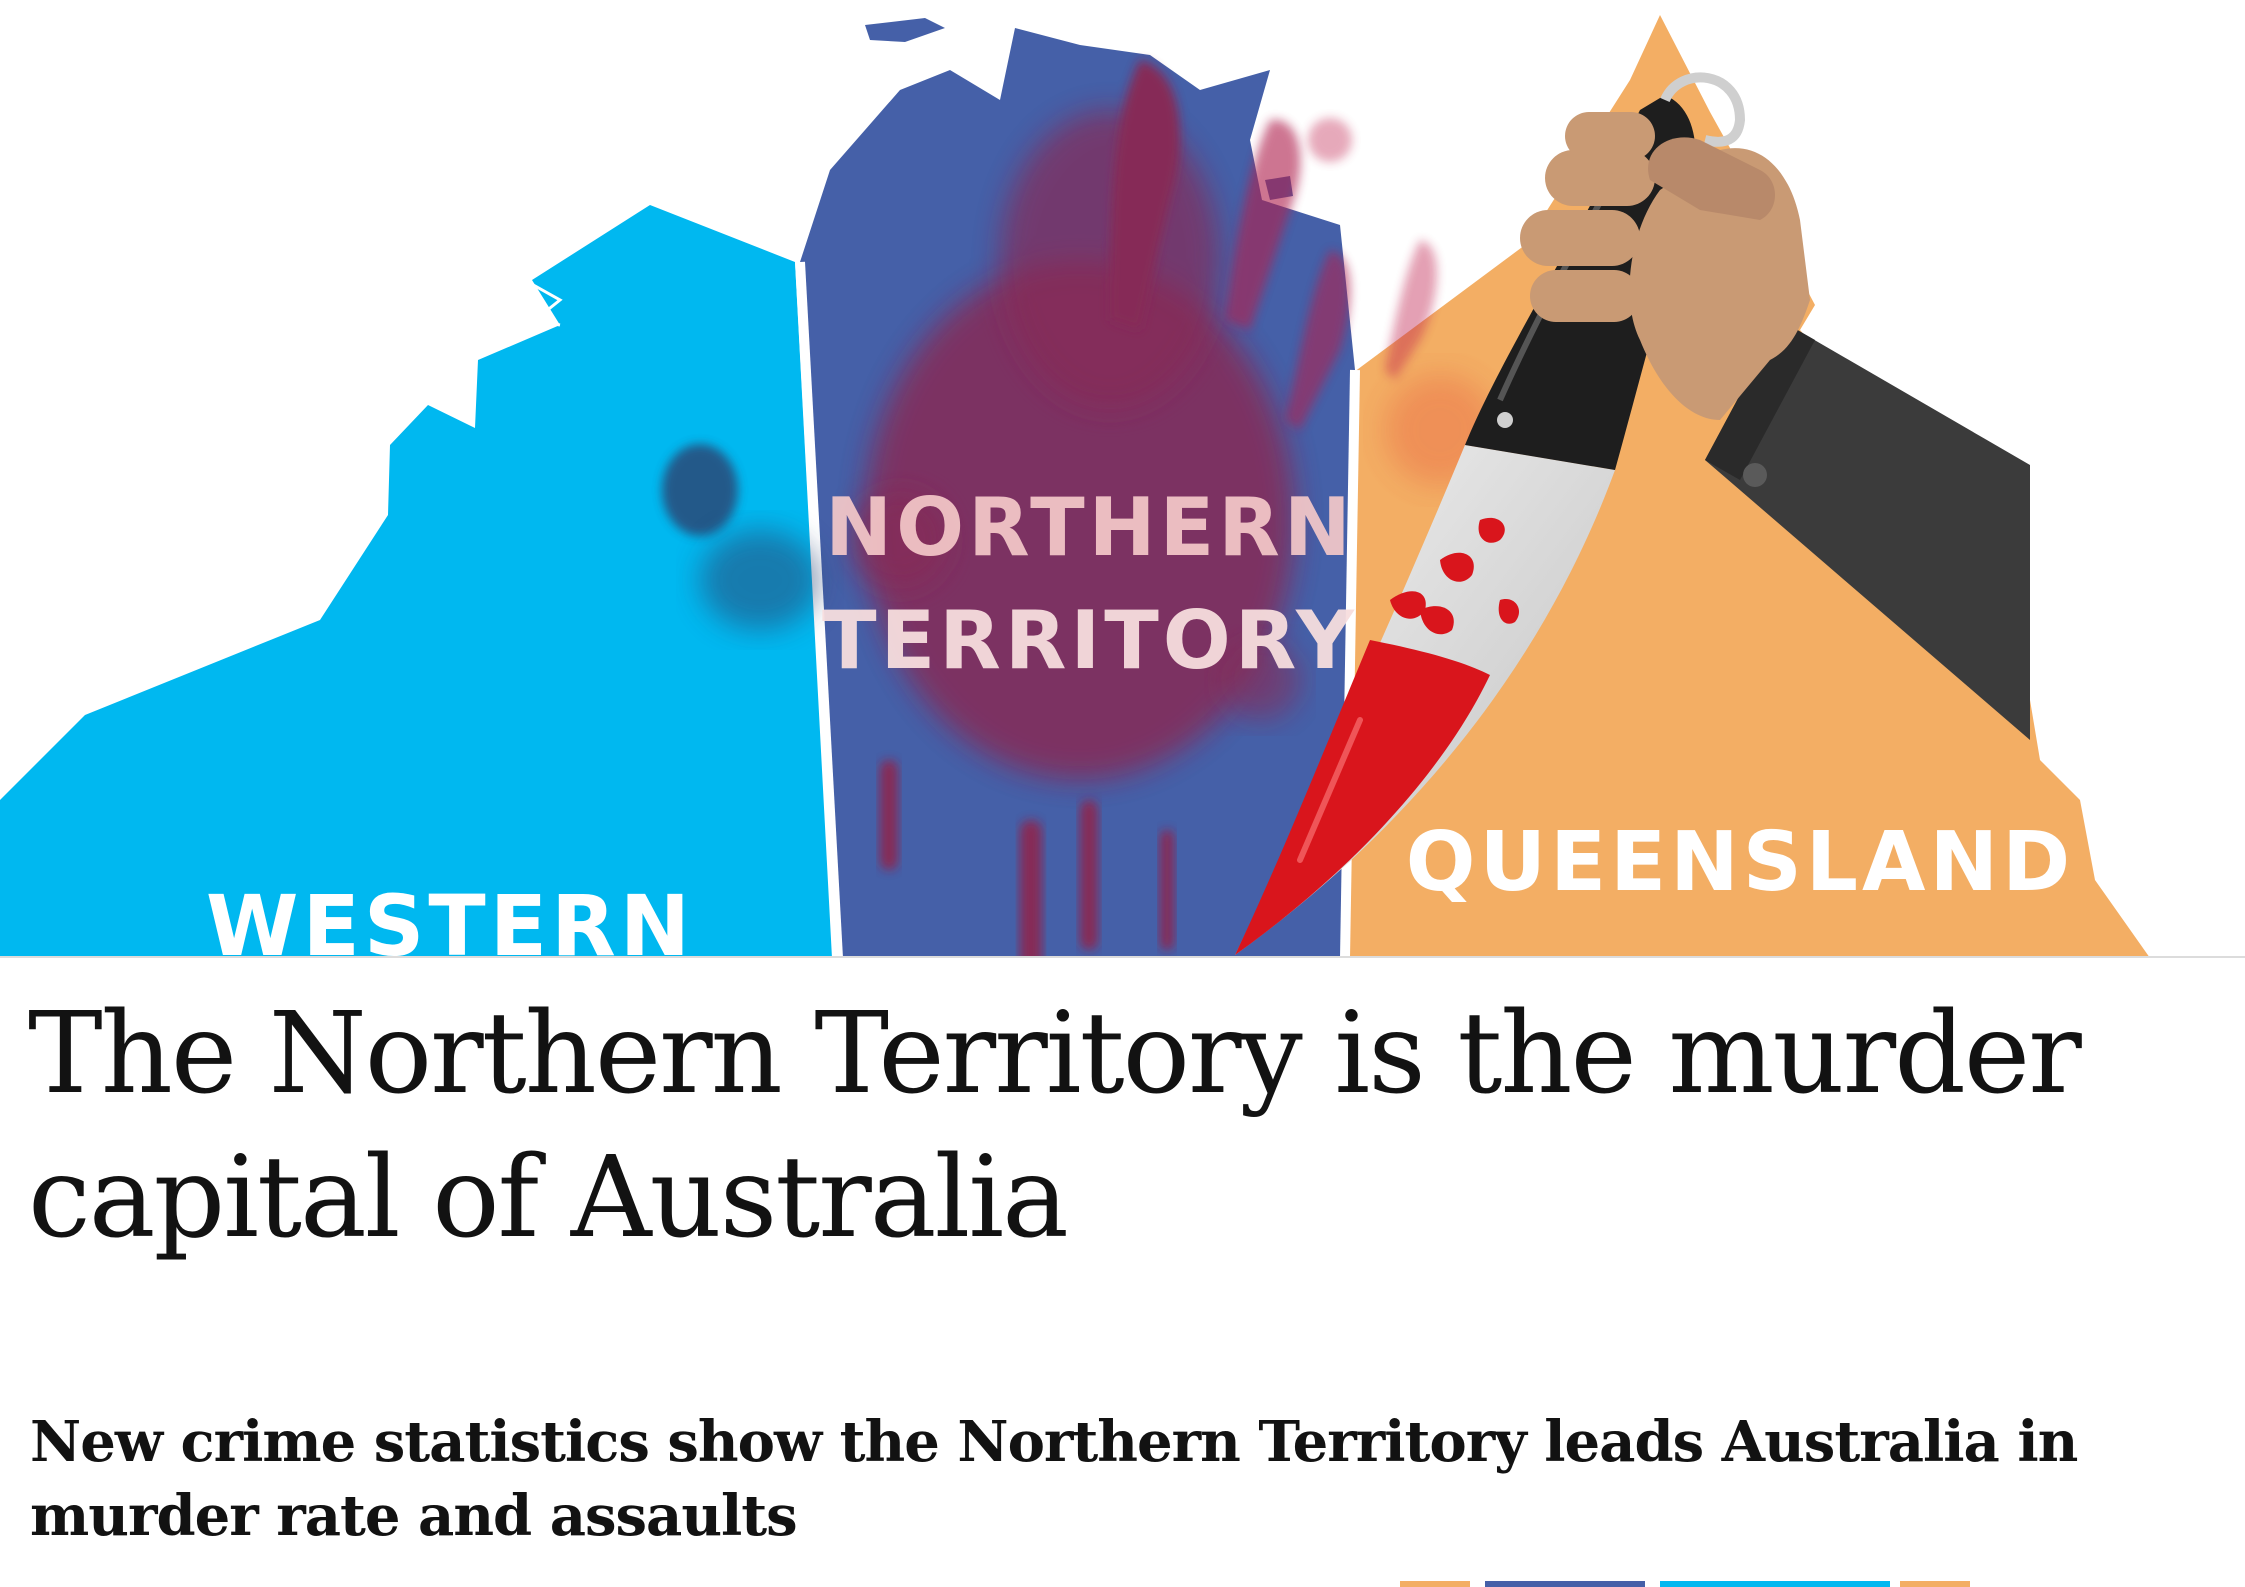  I want to click on northern-territory-island, so click(905, 30).